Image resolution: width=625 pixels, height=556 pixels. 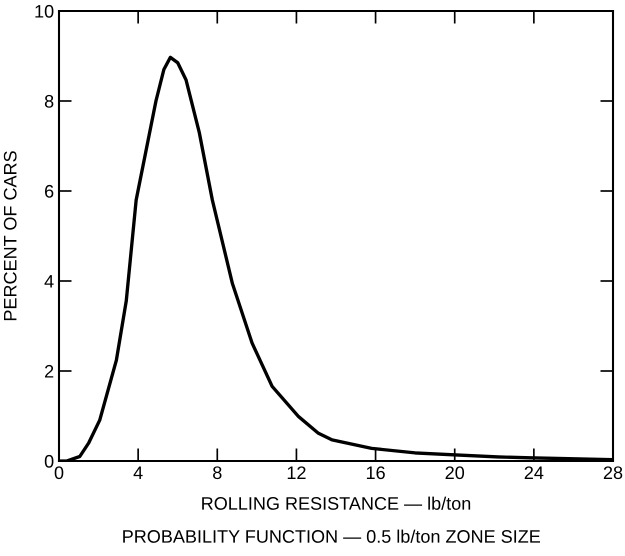 What do you see at coordinates (44, 11) in the screenshot?
I see `y-tick-label: 10` at bounding box center [44, 11].